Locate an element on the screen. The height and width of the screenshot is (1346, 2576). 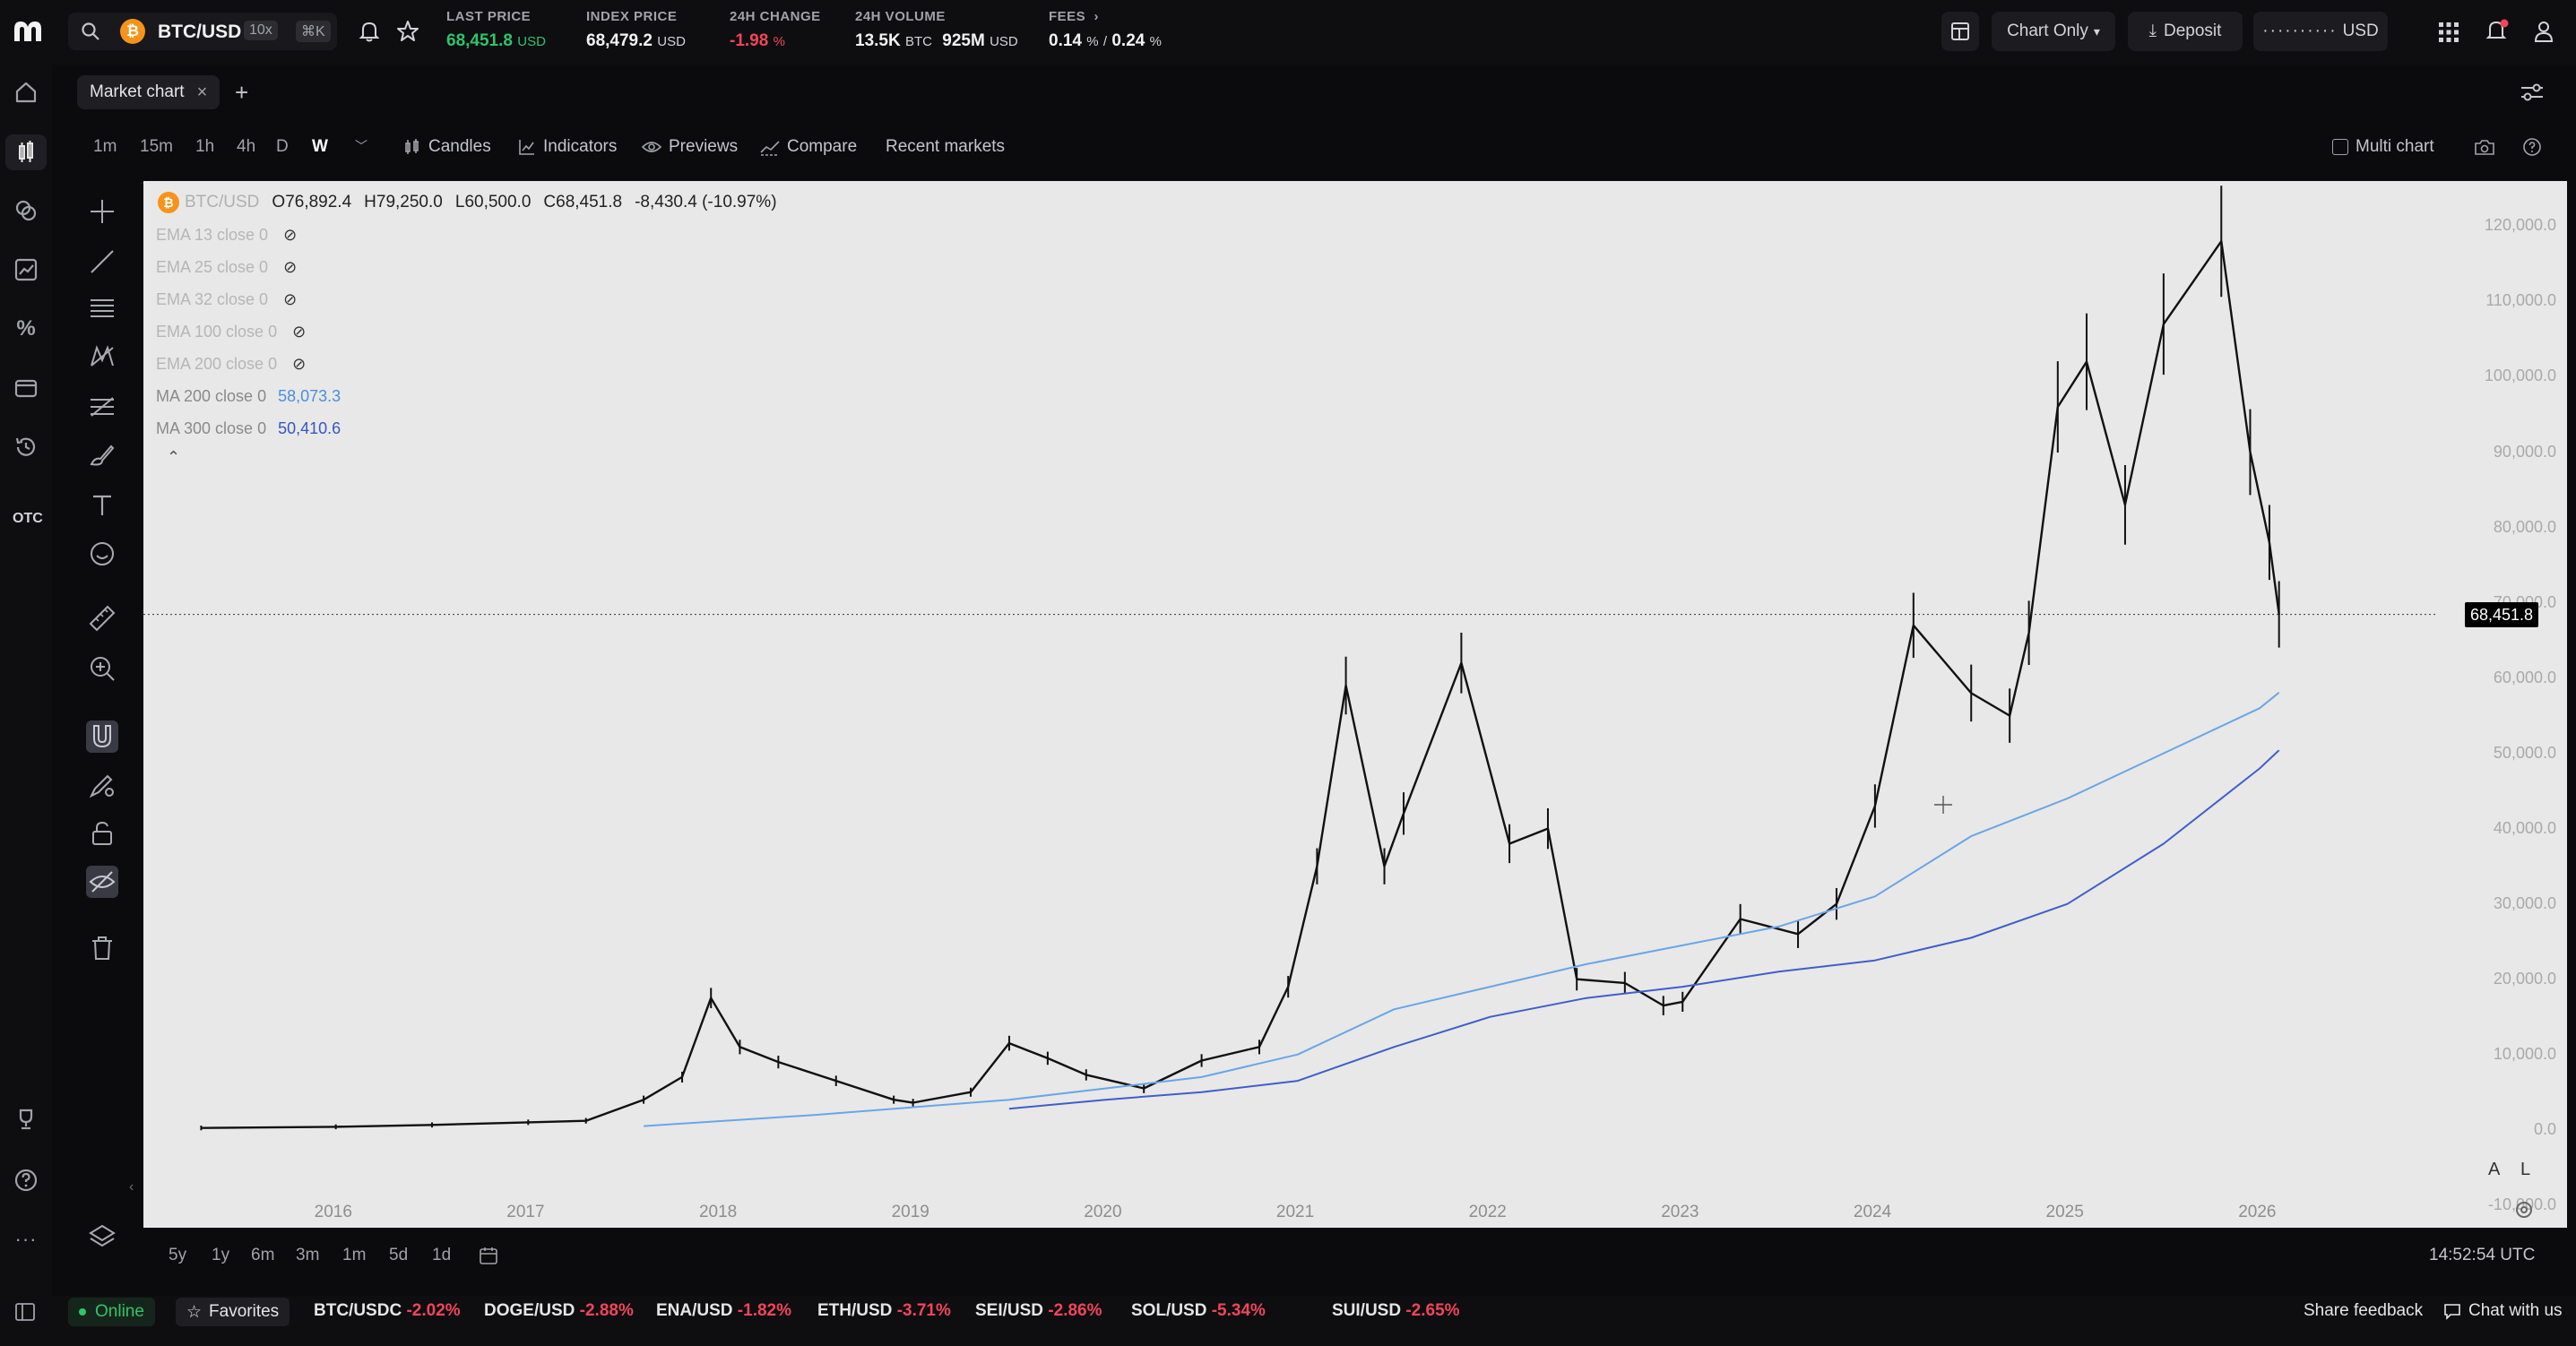
timeframe-w: W is located at coordinates (320, 146).